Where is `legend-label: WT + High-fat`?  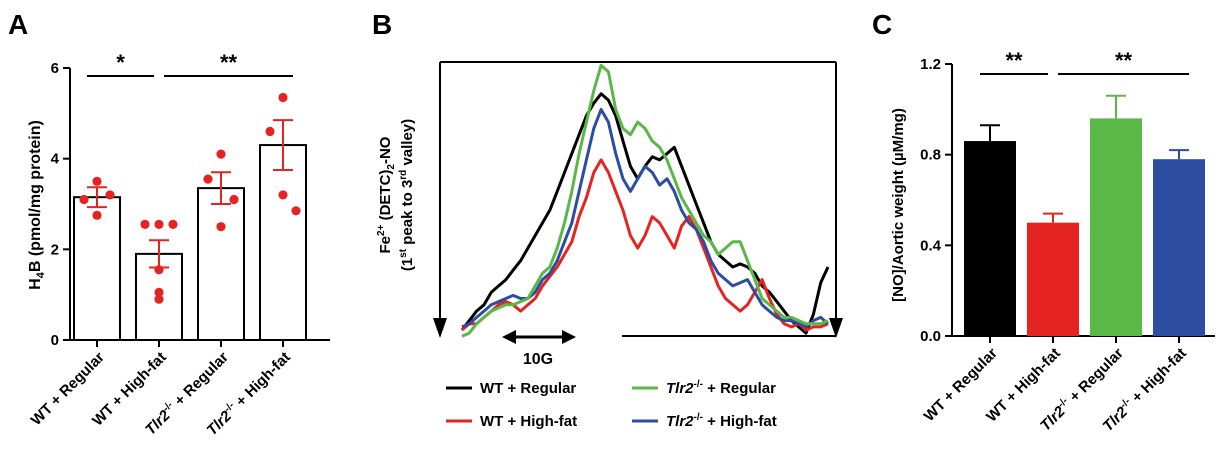 legend-label: WT + High-fat is located at coordinates (528, 421).